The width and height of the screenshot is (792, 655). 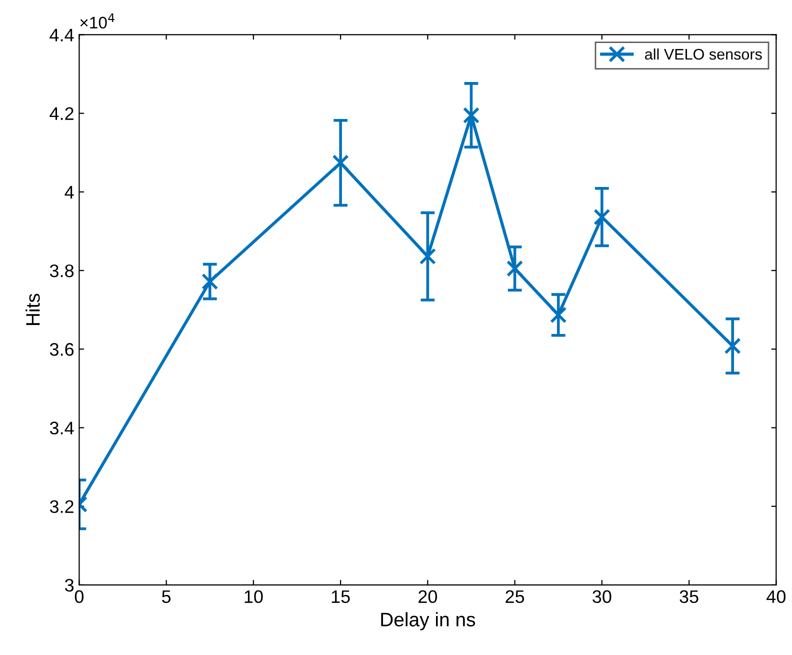 What do you see at coordinates (62, 271) in the screenshot?
I see `y-tick-label: 3.8` at bounding box center [62, 271].